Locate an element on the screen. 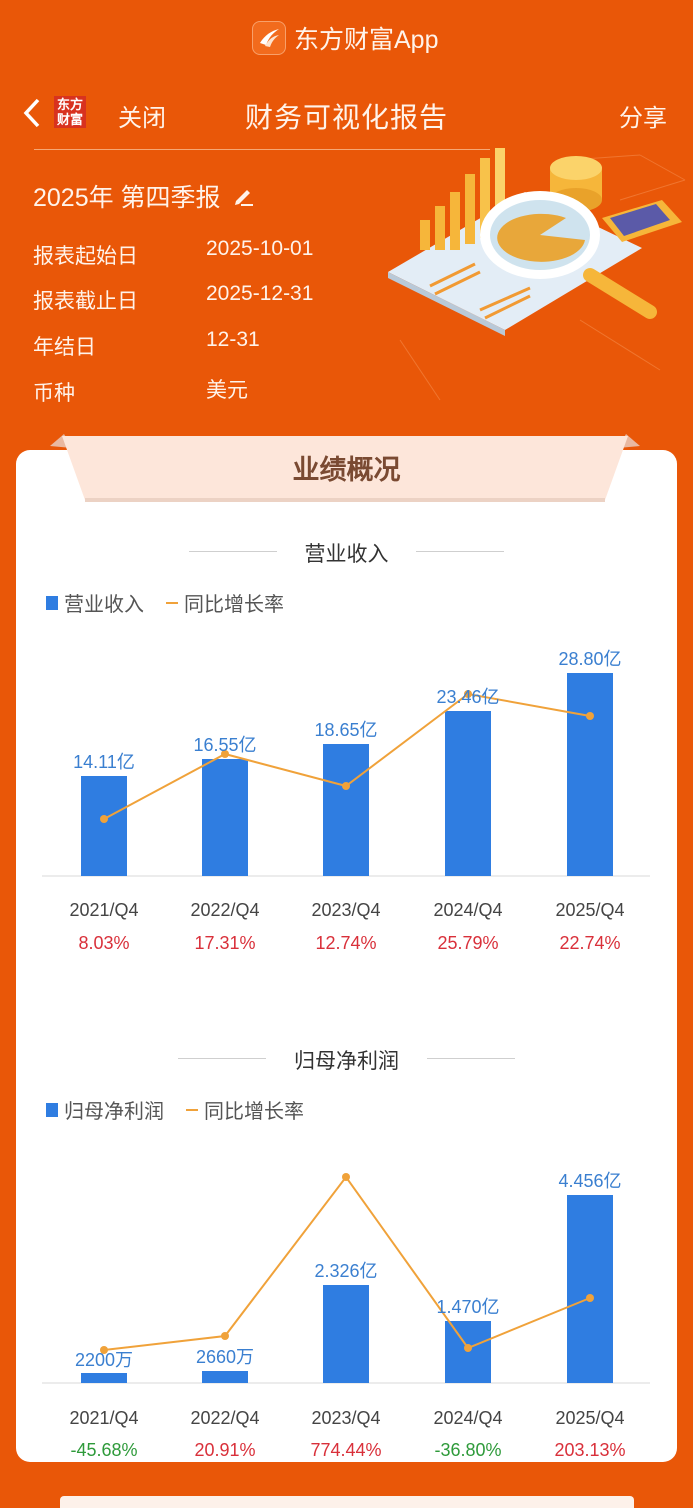  bar-value-label: 18.65亿 is located at coordinates (346, 730).